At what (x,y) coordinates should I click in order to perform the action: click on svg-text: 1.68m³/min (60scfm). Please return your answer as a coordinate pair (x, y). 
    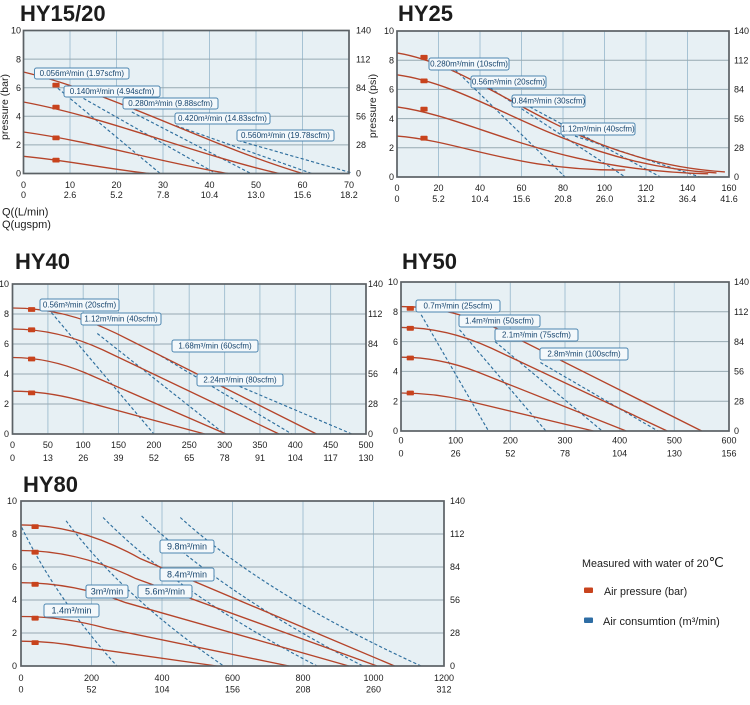
    Looking at the image, I should click on (215, 346).